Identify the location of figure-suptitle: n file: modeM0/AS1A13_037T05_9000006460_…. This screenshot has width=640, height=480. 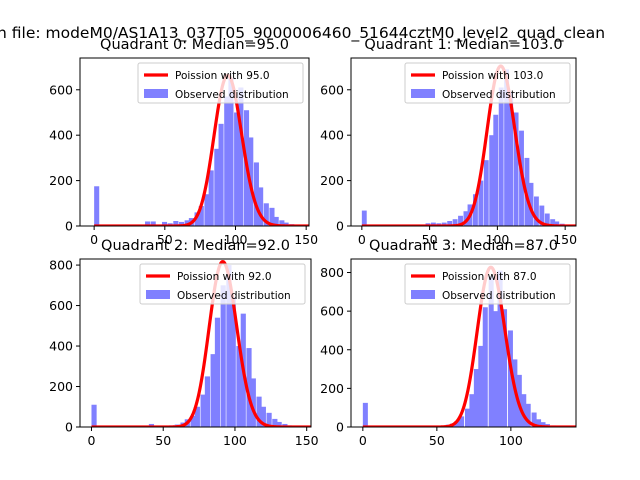
(302, 33).